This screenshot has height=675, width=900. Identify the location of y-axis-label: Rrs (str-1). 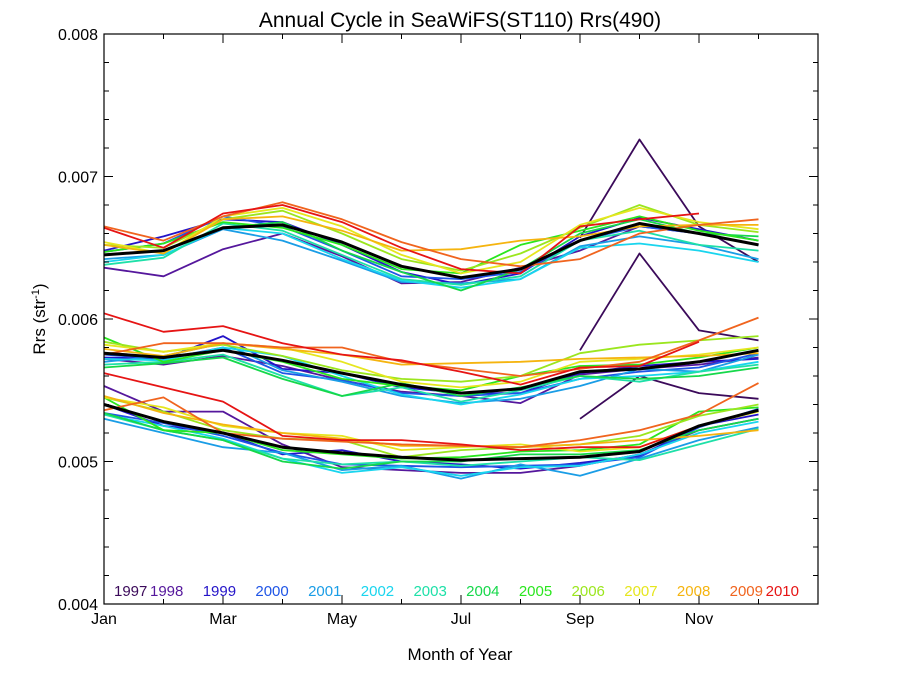
(39, 318).